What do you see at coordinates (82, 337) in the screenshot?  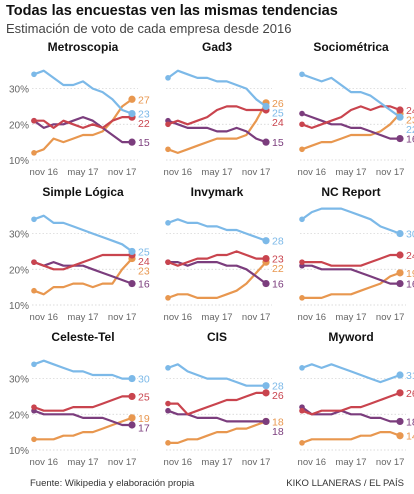 I see `panel-title: Celeste-Tel` at bounding box center [82, 337].